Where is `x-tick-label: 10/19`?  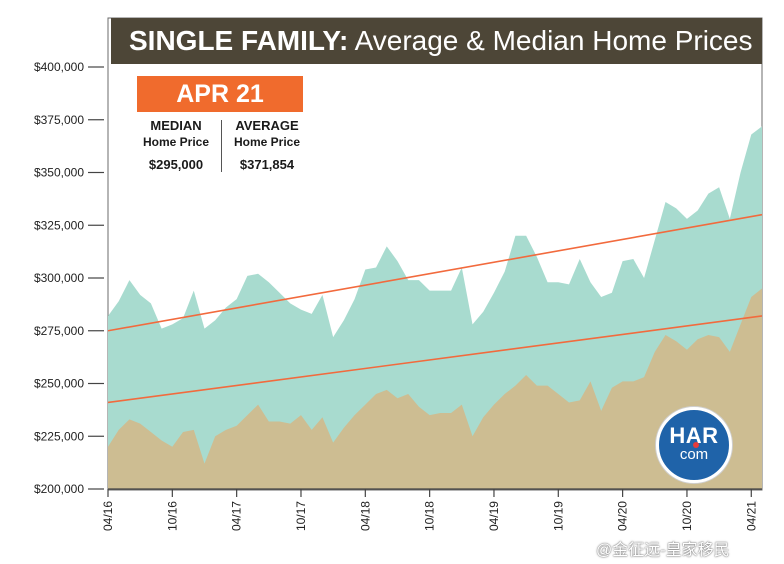 x-tick-label: 10/19 is located at coordinates (558, 516).